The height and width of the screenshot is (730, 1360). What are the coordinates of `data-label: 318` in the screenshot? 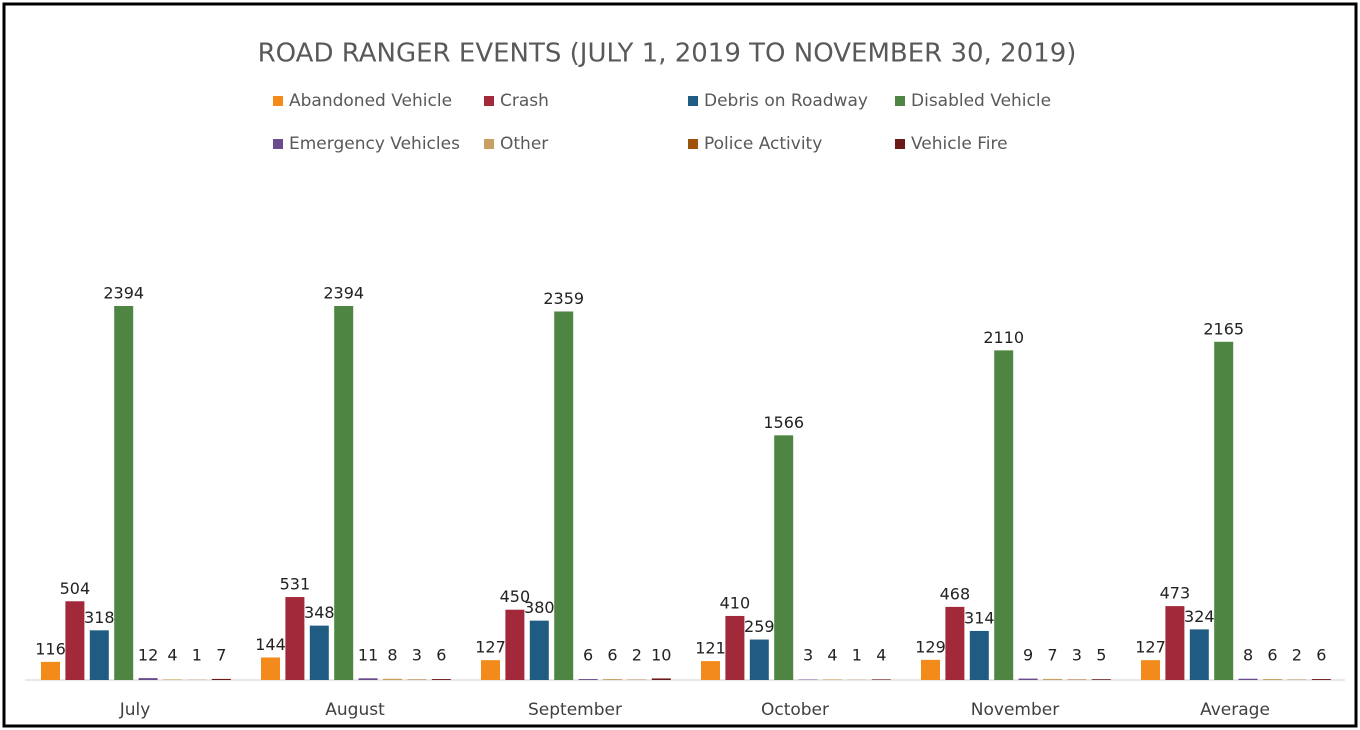 It's located at (99, 617).